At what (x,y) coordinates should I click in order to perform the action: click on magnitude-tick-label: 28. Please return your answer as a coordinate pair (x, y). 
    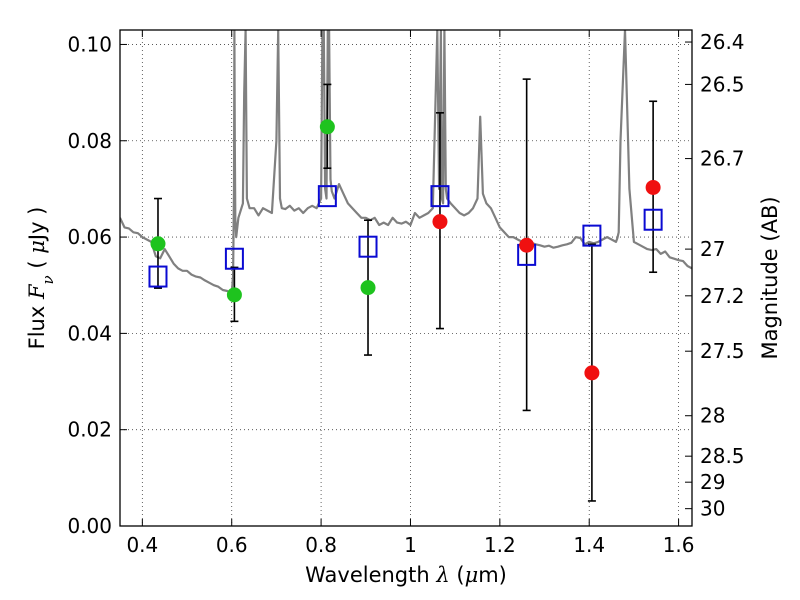
    Looking at the image, I should click on (712, 416).